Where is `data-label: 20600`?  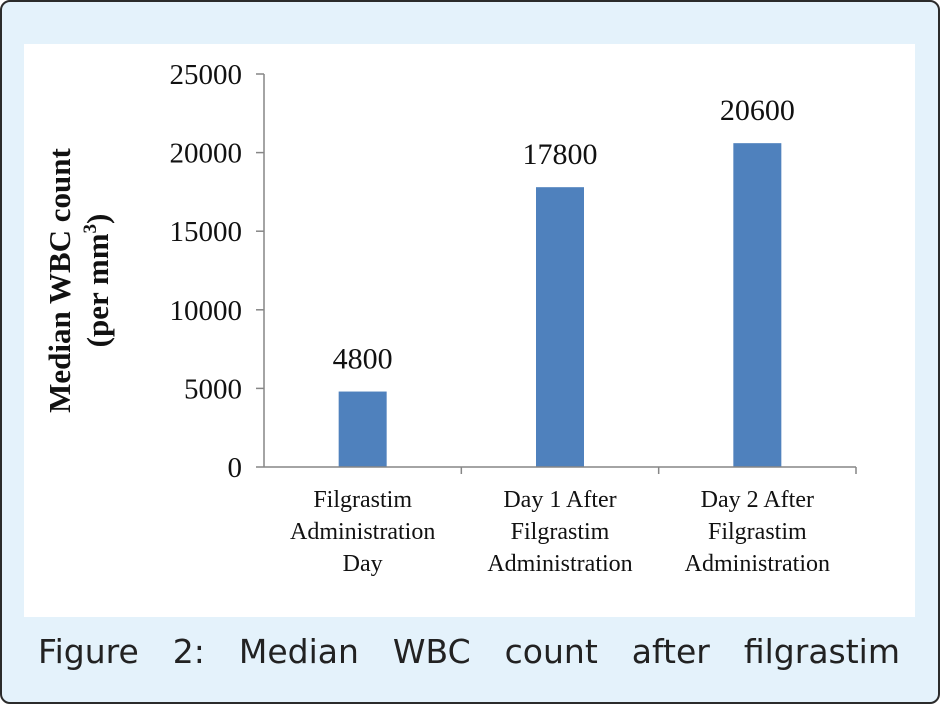
data-label: 20600 is located at coordinates (757, 110).